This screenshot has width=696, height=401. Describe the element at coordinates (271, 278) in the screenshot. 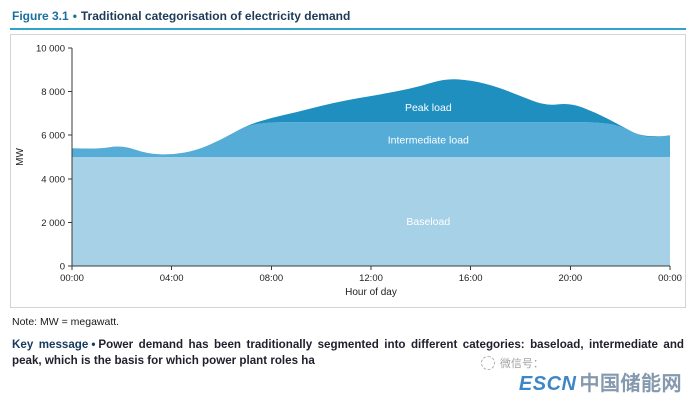

I see `x-tick-label: 08:00` at that location.